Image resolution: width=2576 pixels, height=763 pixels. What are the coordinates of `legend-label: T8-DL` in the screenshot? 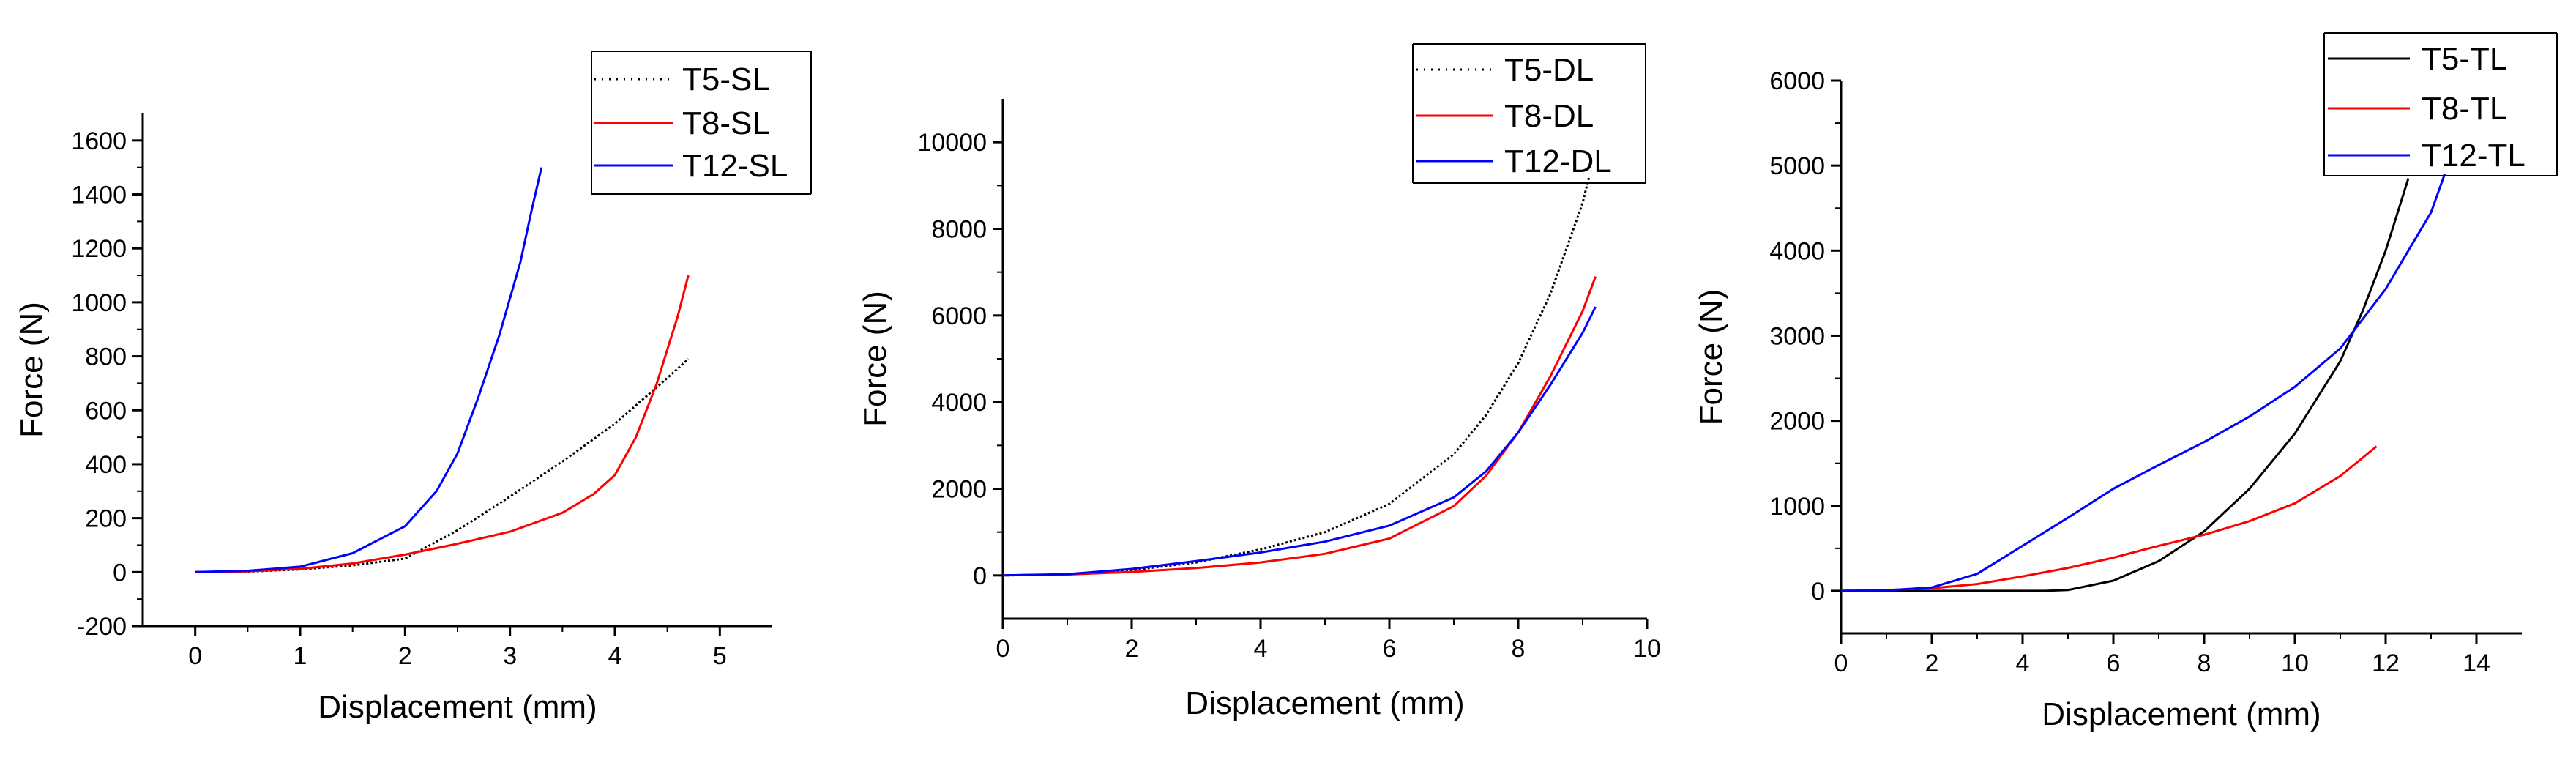 It's located at (1549, 116).